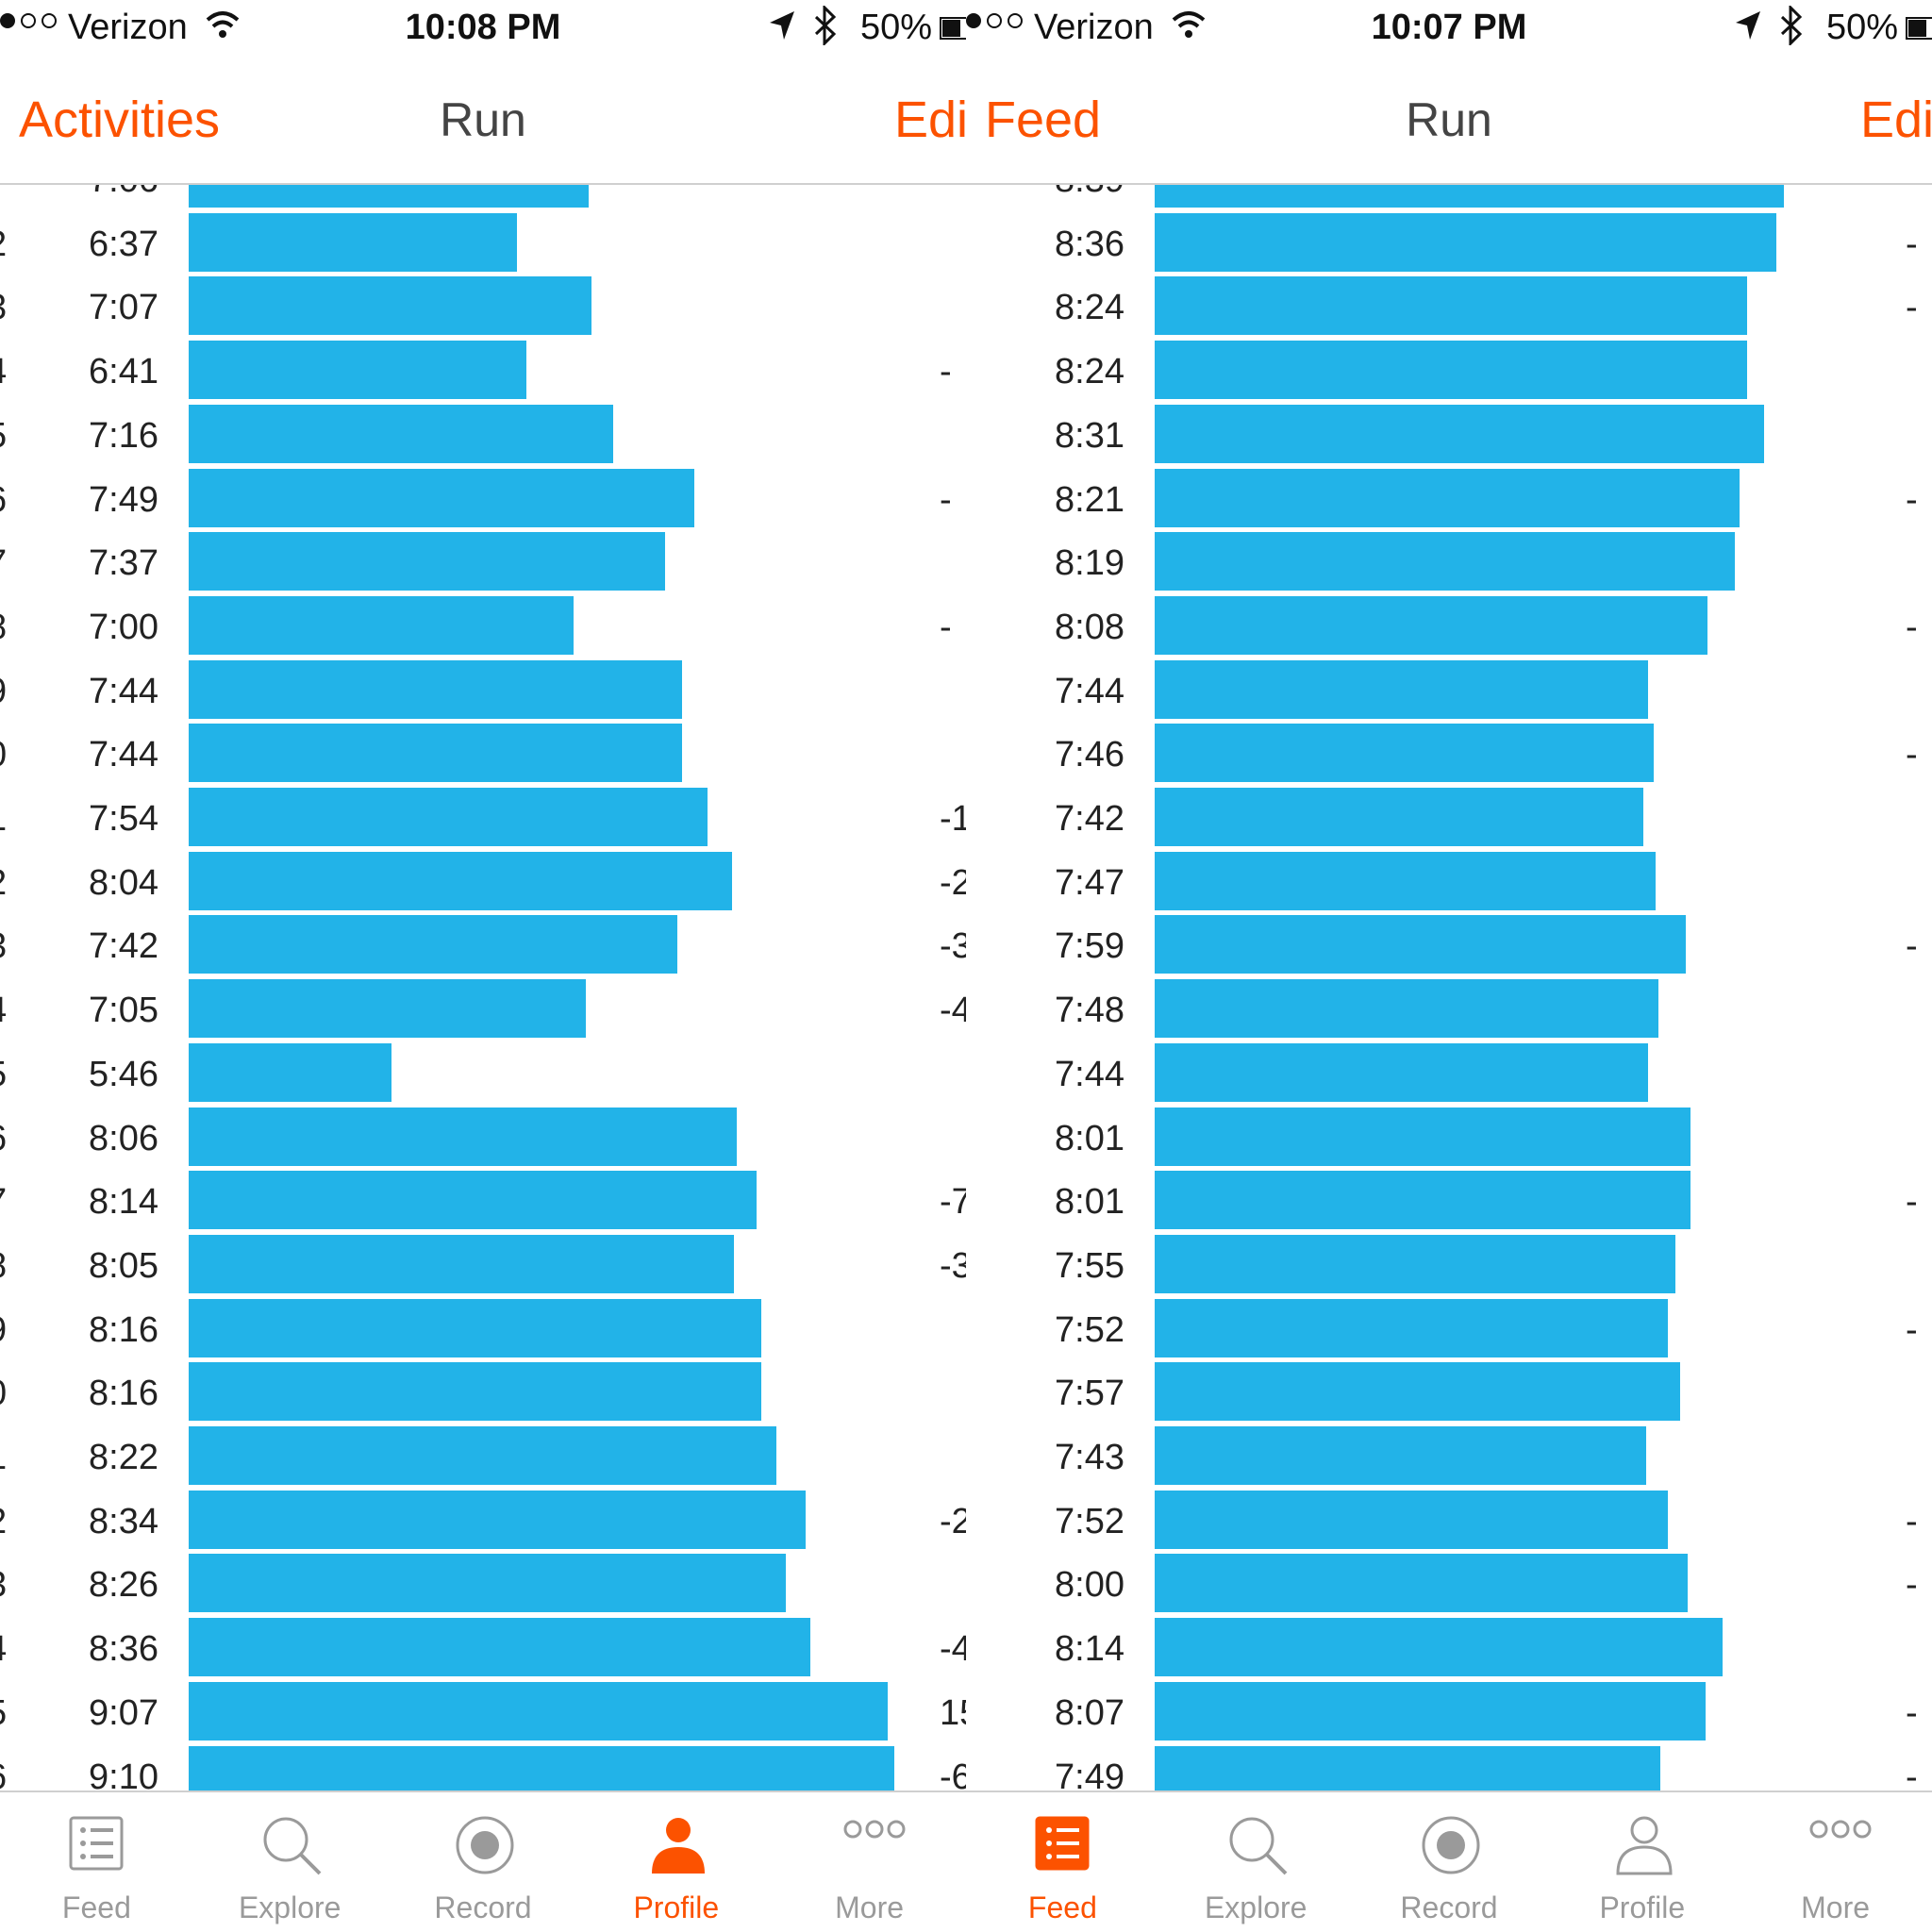 This screenshot has width=1932, height=1932. What do you see at coordinates (4, 1774) in the screenshot?
I see `split-number: 6` at bounding box center [4, 1774].